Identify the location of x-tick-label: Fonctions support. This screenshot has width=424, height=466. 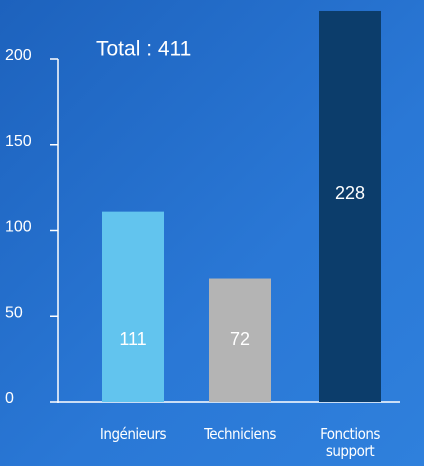
(350, 442).